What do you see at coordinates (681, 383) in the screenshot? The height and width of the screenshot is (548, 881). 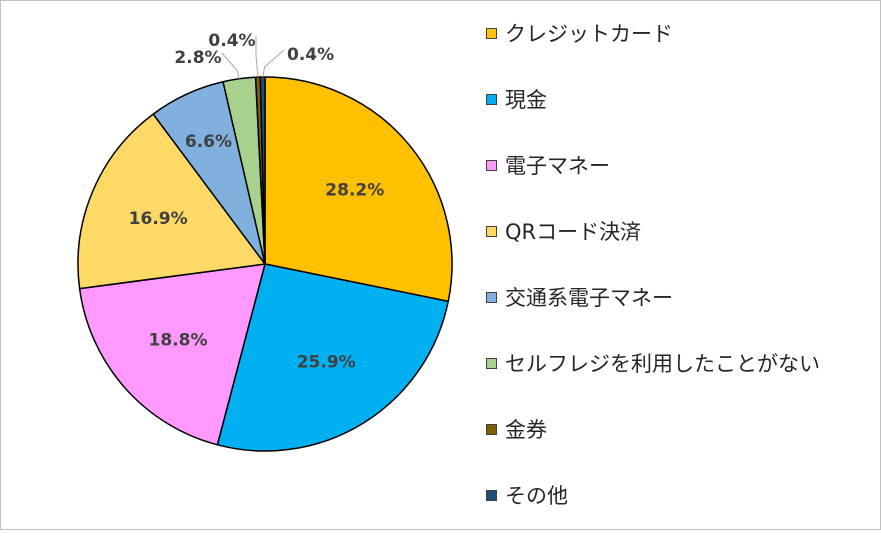 I see `legend-item: セルフレジを利用したことがない` at bounding box center [681, 383].